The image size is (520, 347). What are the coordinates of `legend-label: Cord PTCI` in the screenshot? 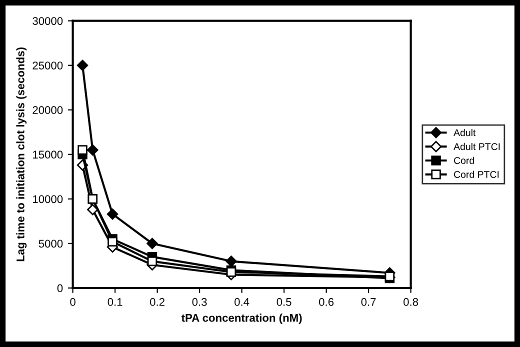 It's located at (476, 174).